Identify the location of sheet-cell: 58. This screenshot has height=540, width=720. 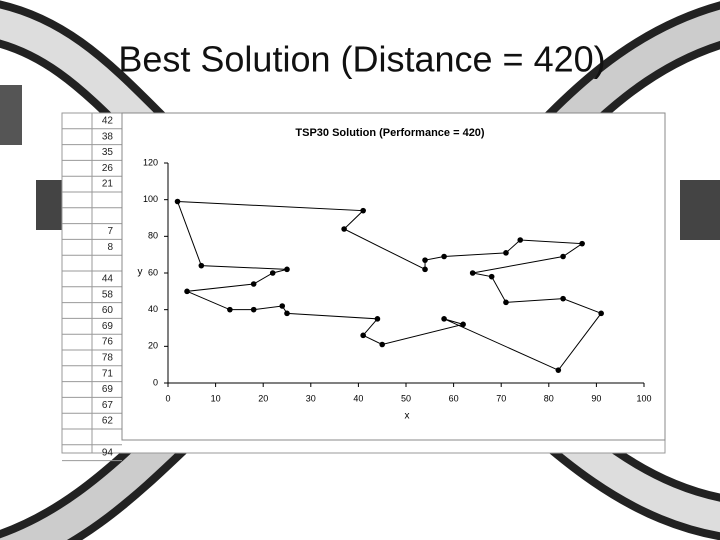
(108, 294).